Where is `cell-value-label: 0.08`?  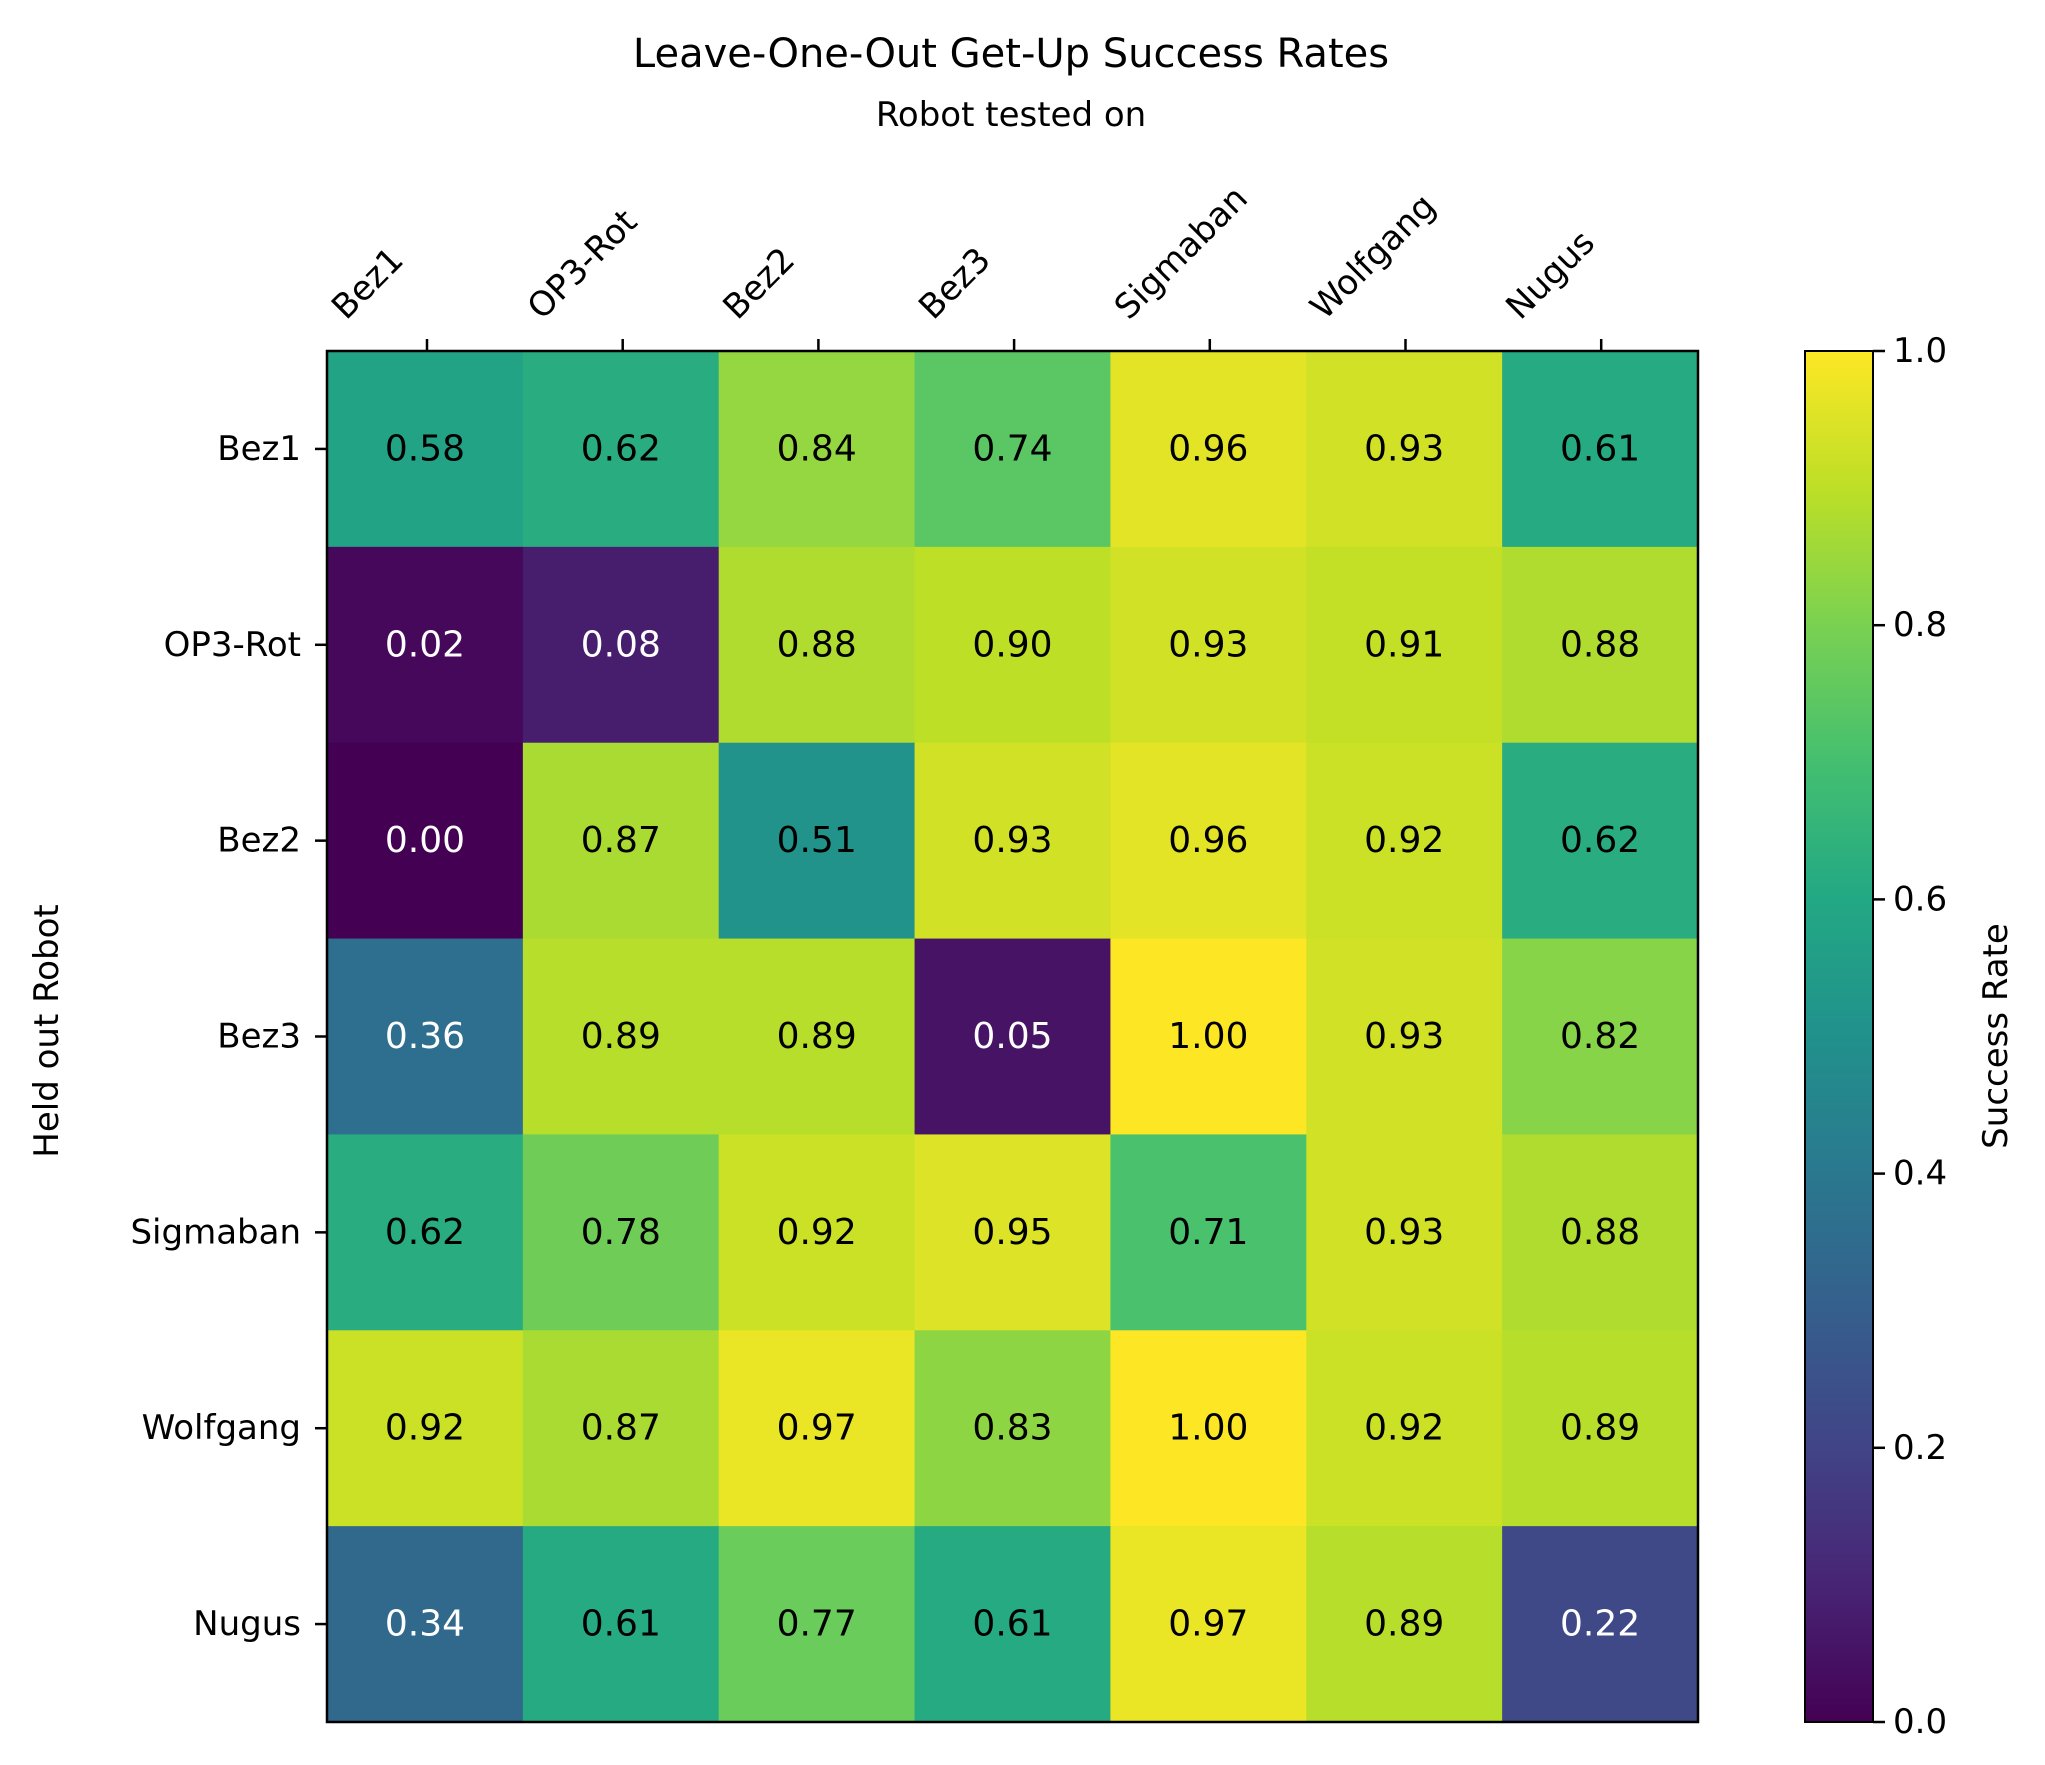 cell-value-label: 0.08 is located at coordinates (621, 644).